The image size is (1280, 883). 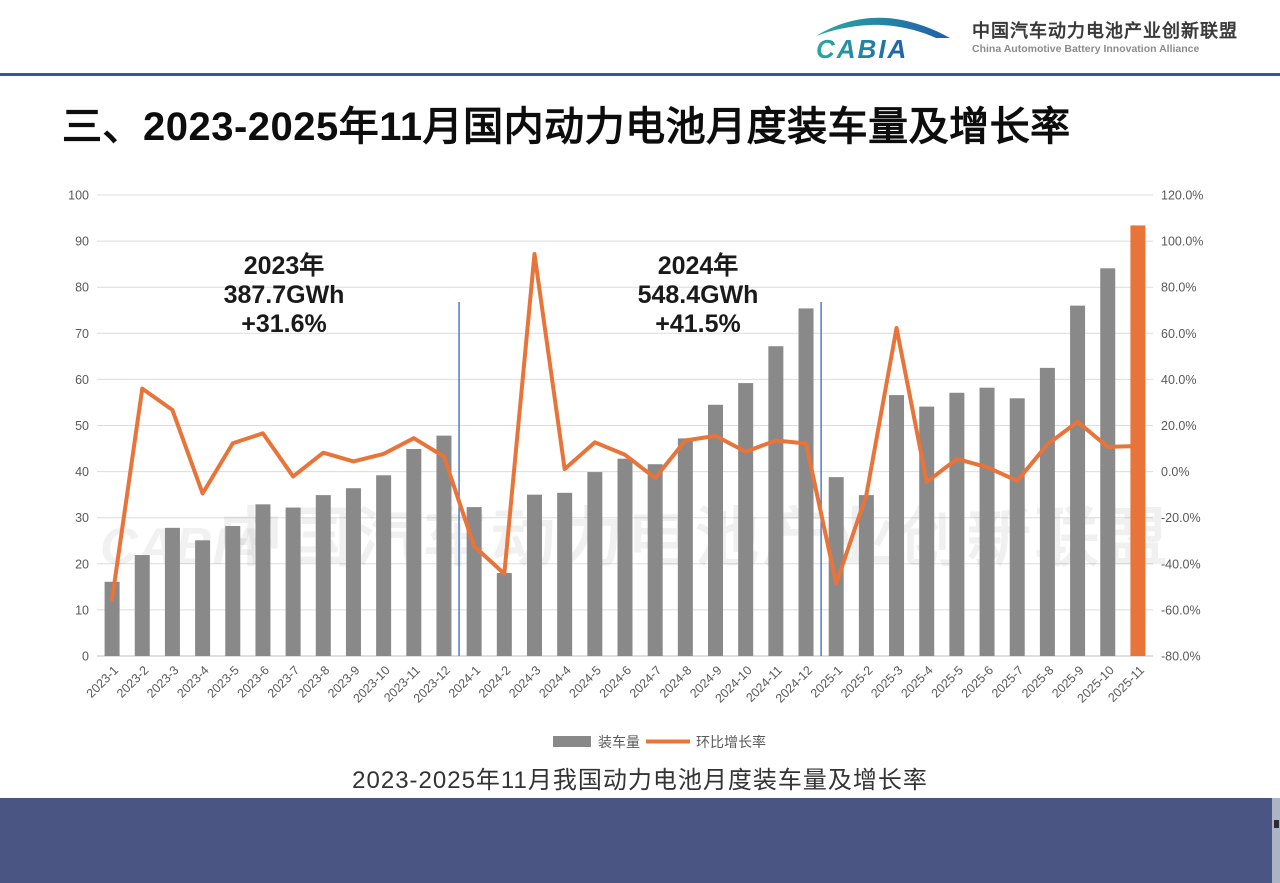 I want to click on annotation-2023: 387.7GWh, so click(x=284, y=295).